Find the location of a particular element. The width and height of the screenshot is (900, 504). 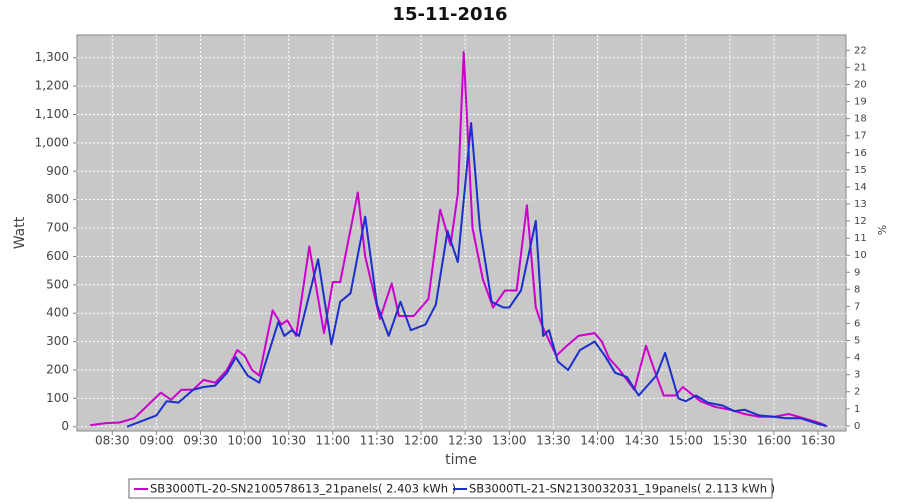

y-tick-label: 1,000 is located at coordinates (52, 142).